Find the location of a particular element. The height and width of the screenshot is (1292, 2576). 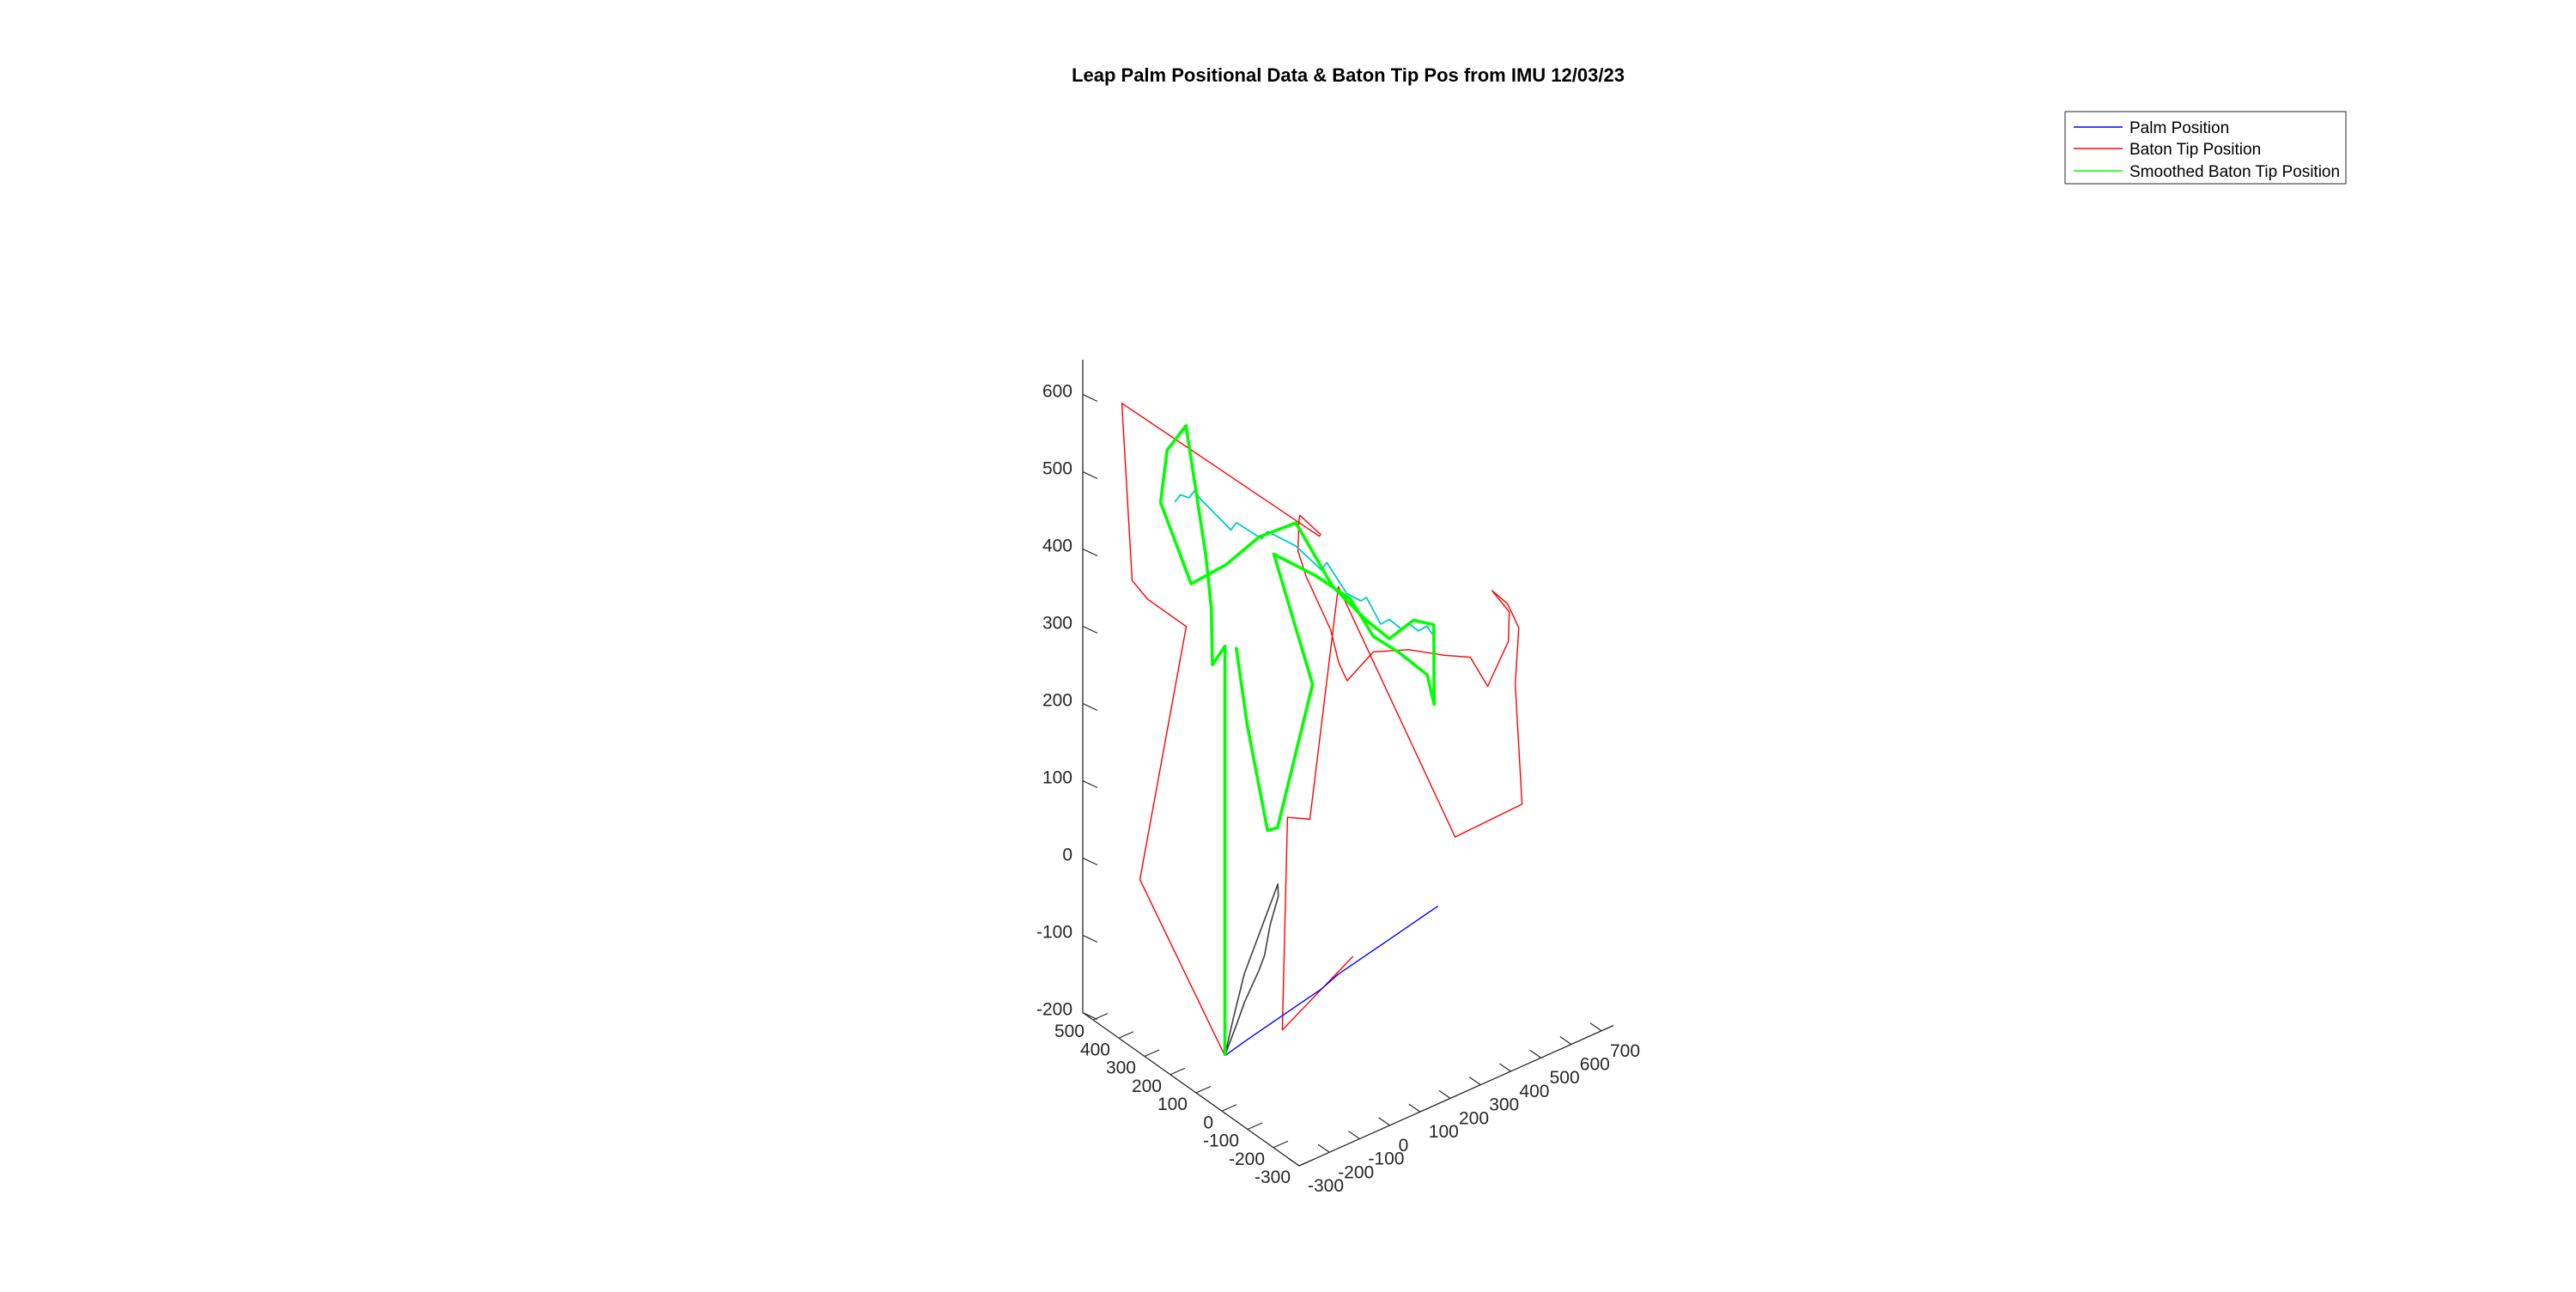

plot-series is located at coordinates (1322, 730).